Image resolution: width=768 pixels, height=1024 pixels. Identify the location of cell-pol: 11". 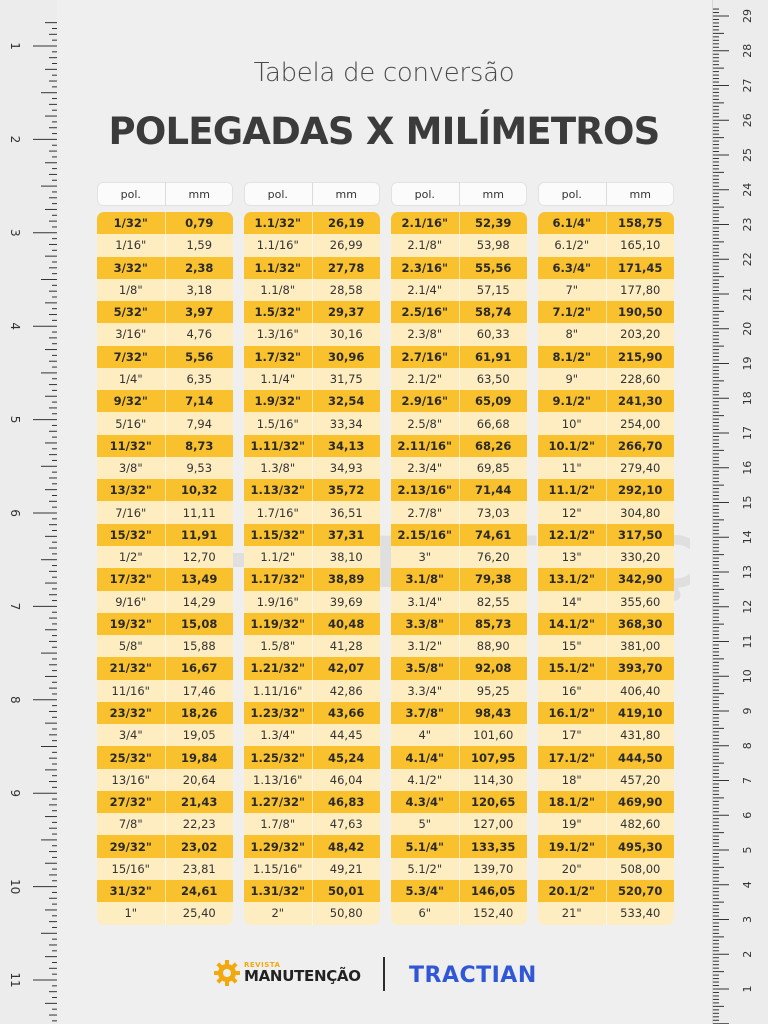
(572, 468).